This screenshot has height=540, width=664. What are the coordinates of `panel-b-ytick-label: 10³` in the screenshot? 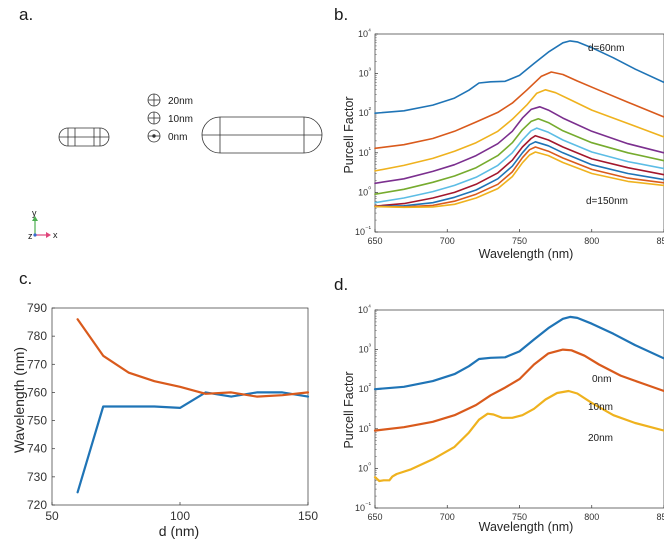 It's located at (365, 73).